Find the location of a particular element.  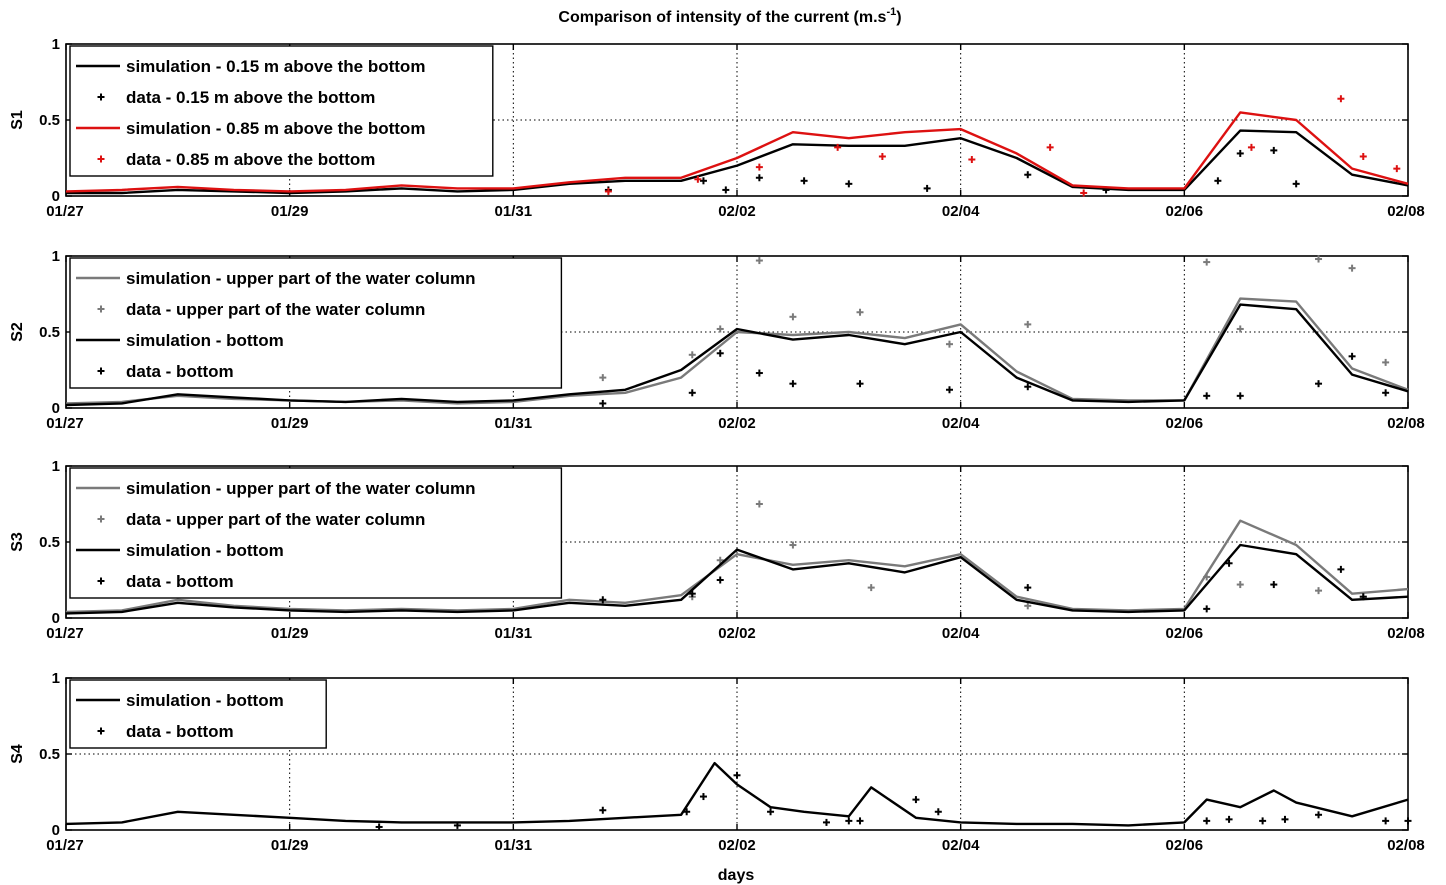

legend-entry: data - 0.15 m above the bottom is located at coordinates (250, 97).